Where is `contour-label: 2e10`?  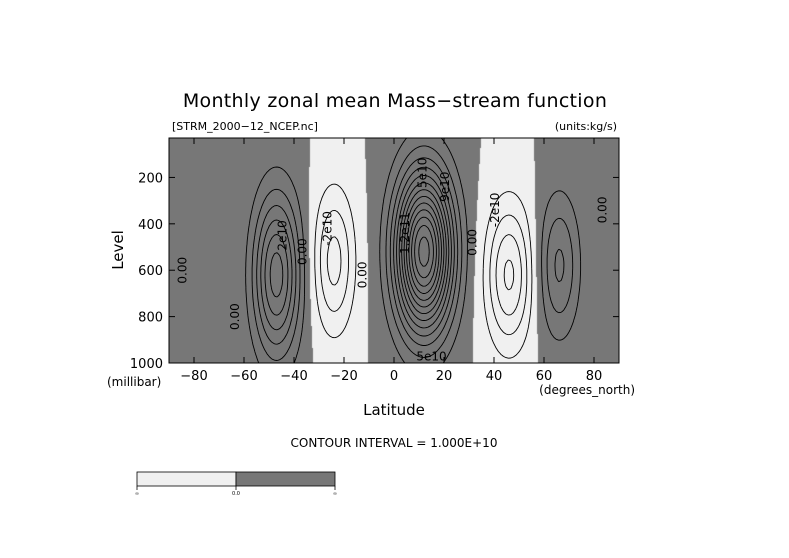 contour-label: 2e10 is located at coordinates (283, 235).